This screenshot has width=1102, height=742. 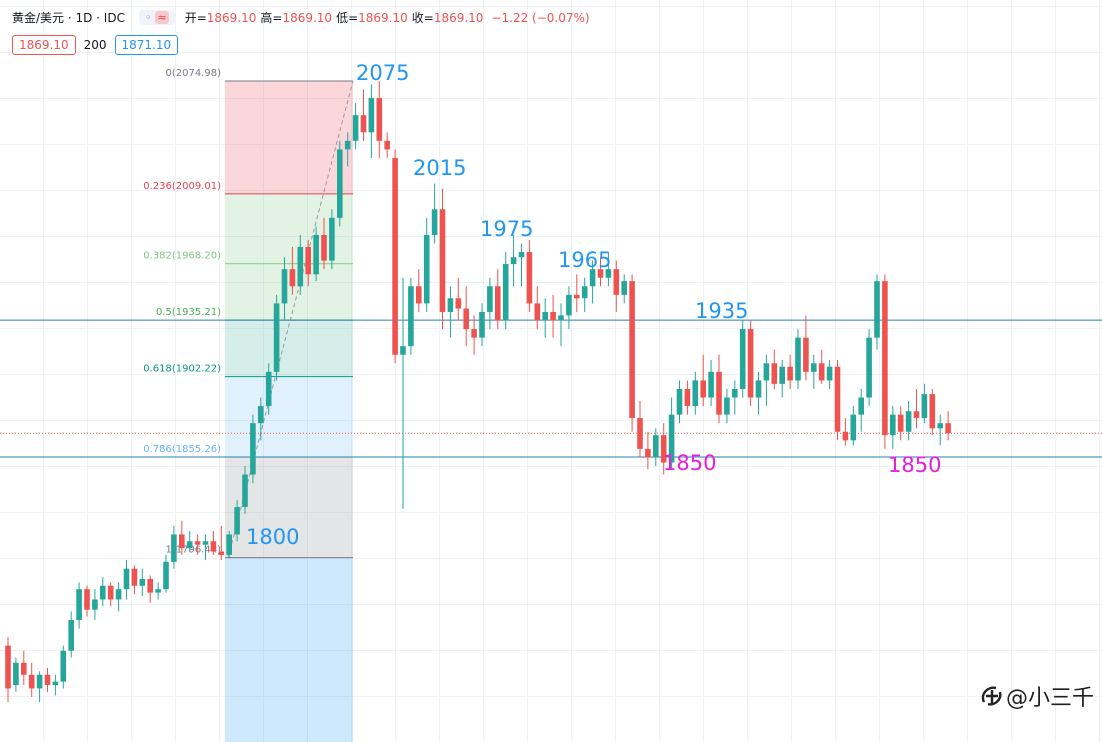 What do you see at coordinates (347, 18) in the screenshot?
I see `ohlc-key: 低=` at bounding box center [347, 18].